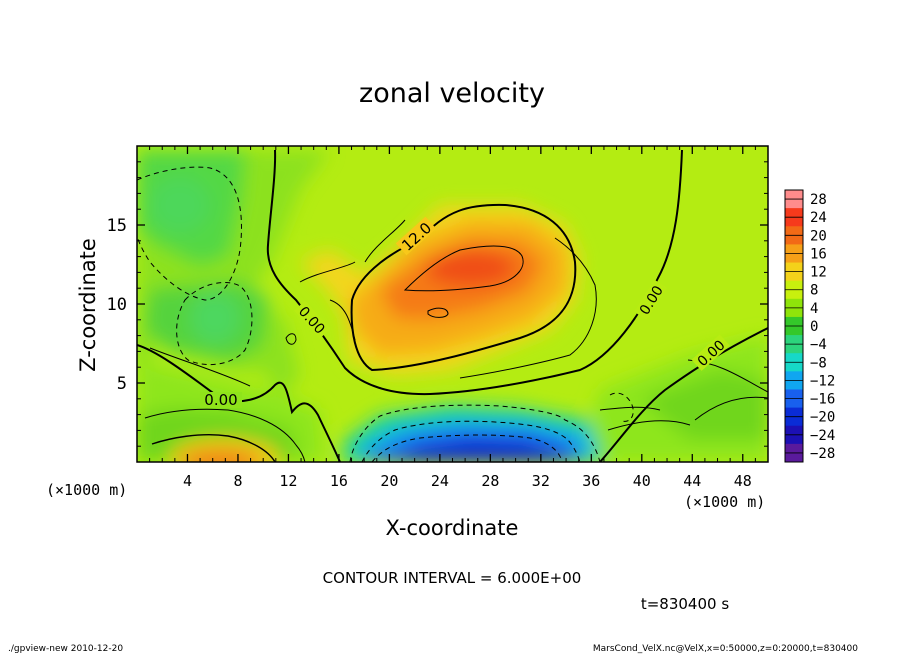  What do you see at coordinates (685, 604) in the screenshot?
I see `time-label: t=830400 s` at bounding box center [685, 604].